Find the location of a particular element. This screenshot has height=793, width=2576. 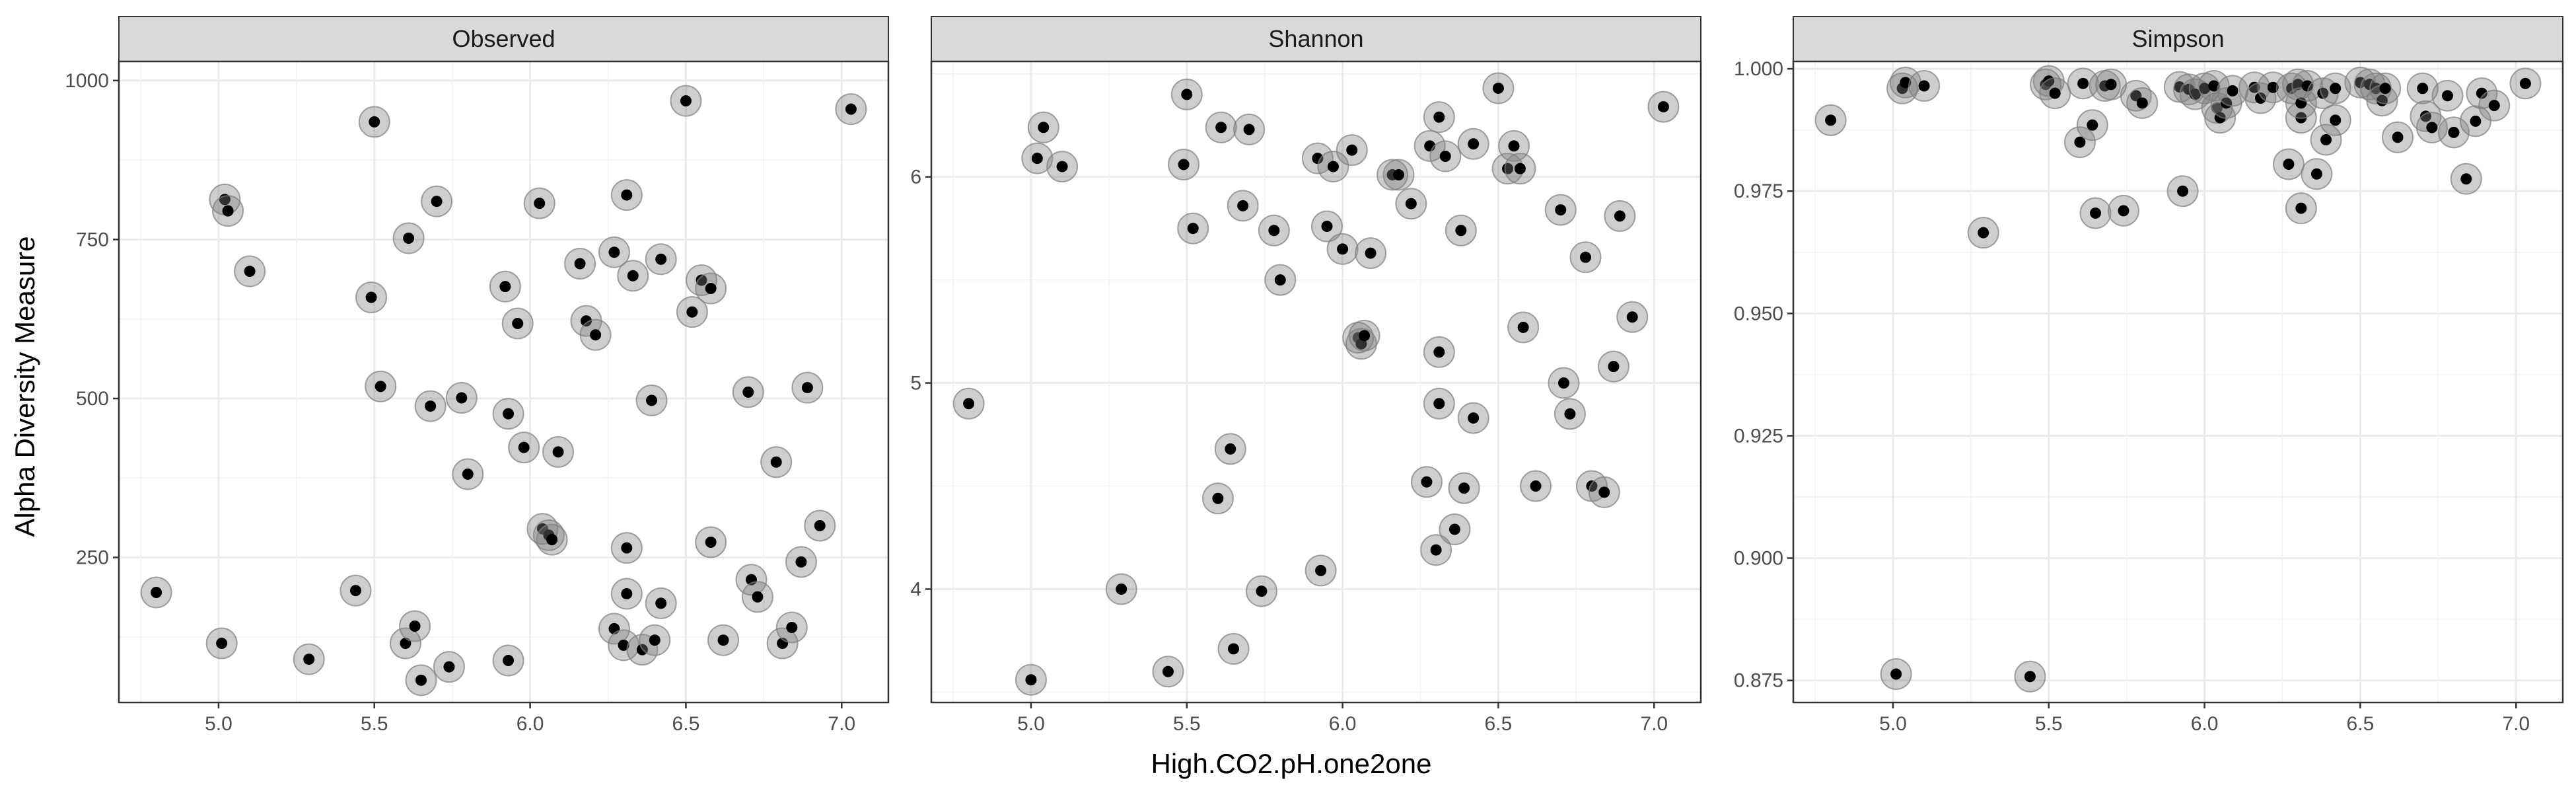

y-tick-label: 4 is located at coordinates (916, 589).